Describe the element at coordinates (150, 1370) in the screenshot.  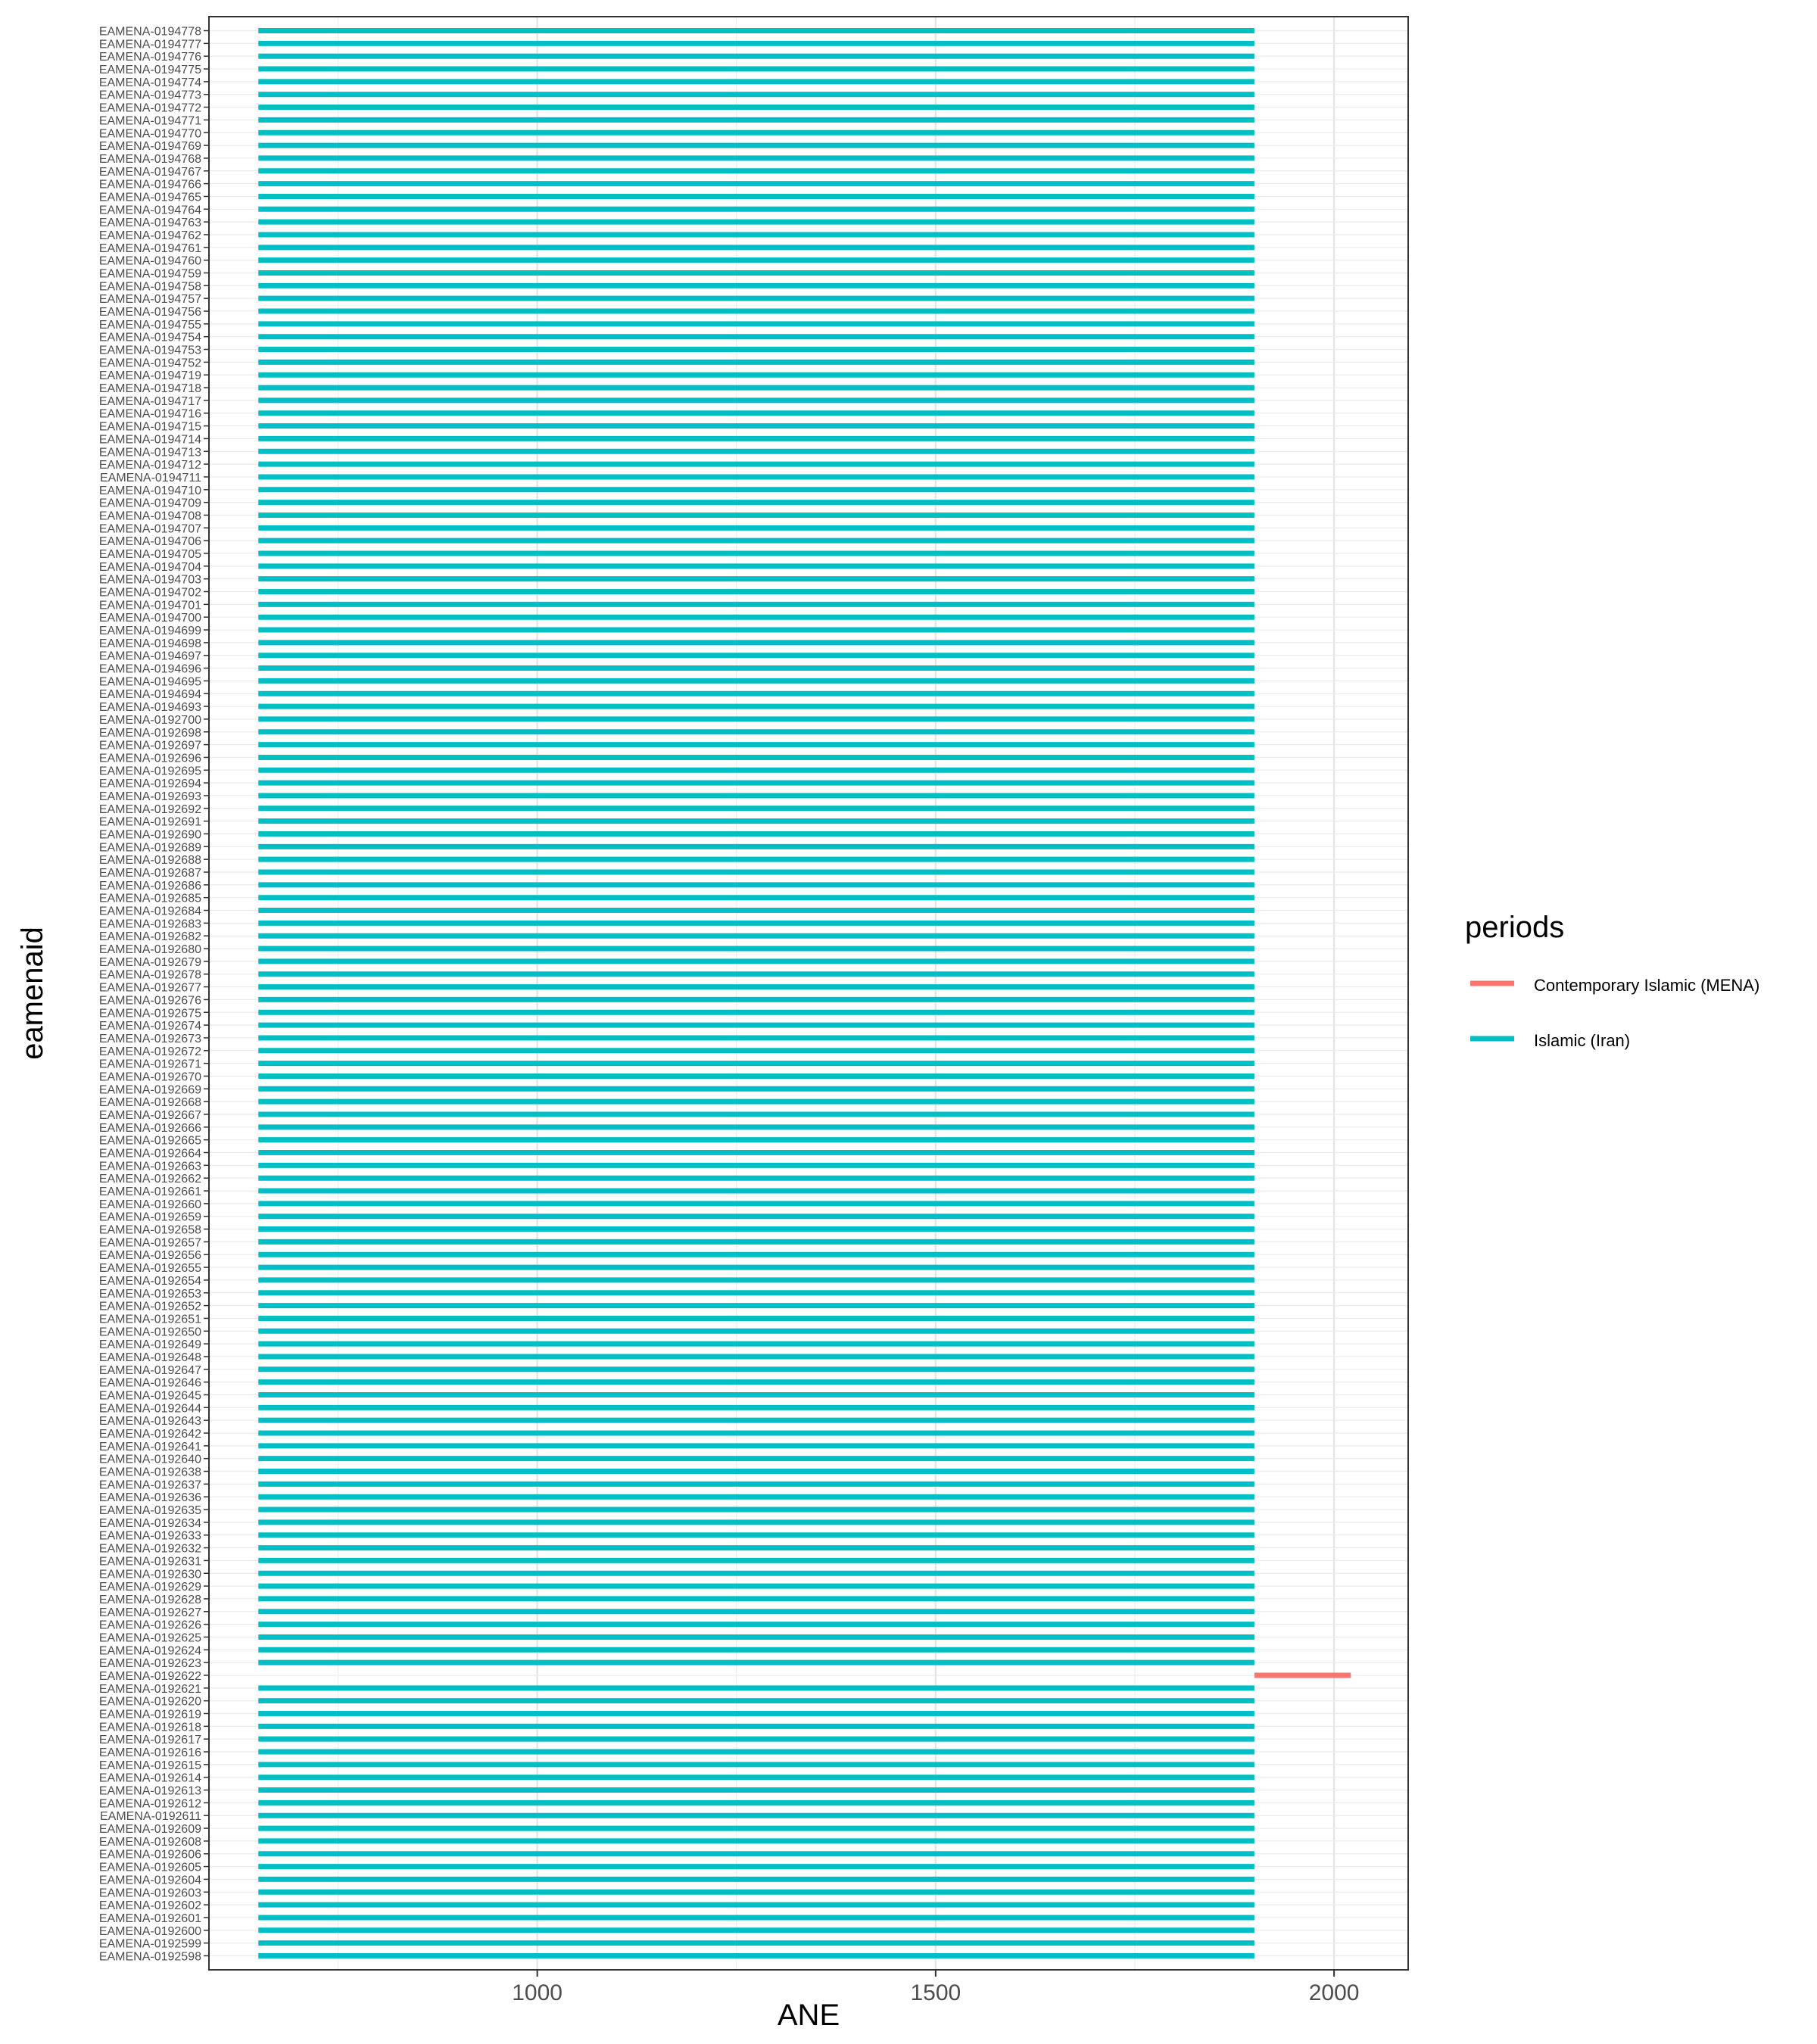
I see `y-tick-label: EAMENA-0192647` at that location.